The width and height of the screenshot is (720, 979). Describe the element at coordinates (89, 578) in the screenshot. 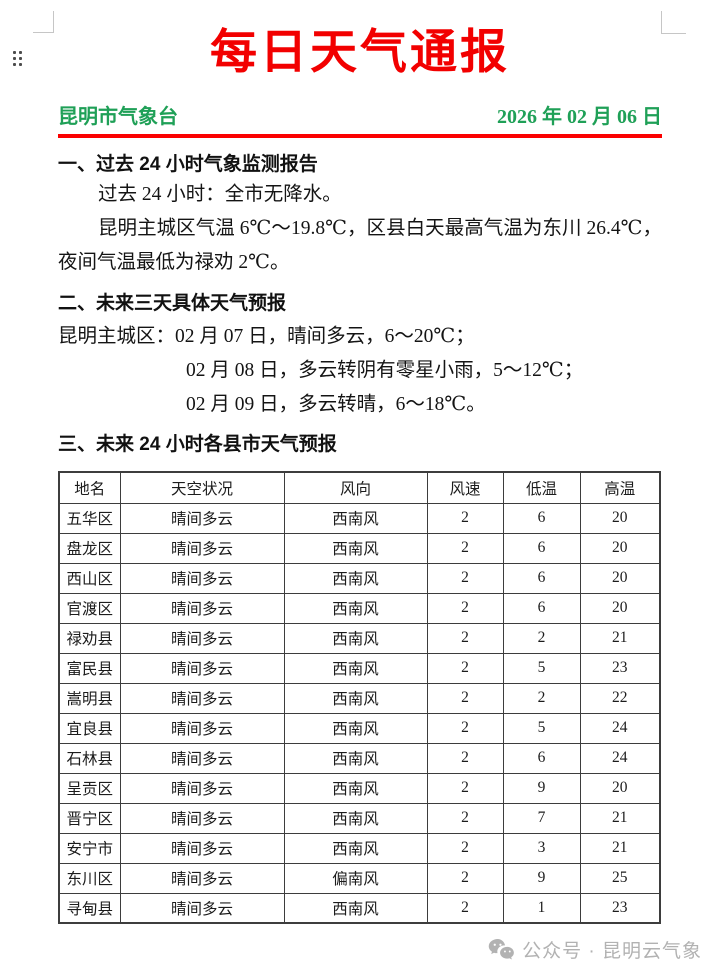

I see `table-cell: 西山区` at that location.